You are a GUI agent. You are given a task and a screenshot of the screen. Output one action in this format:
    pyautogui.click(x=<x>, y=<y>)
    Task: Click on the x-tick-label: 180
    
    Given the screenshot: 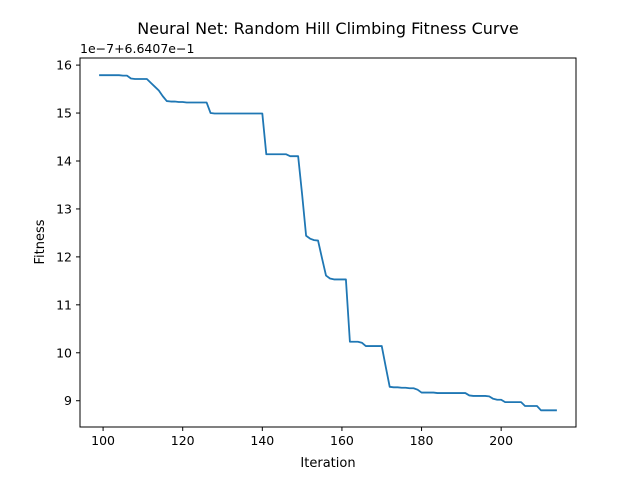 What is the action you would take?
    pyautogui.click(x=422, y=440)
    